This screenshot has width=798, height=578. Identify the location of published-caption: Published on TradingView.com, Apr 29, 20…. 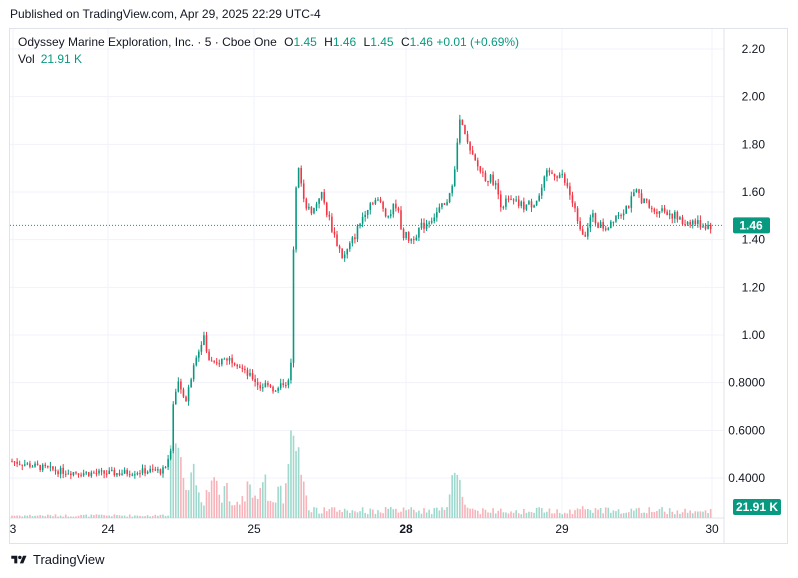
(165, 14).